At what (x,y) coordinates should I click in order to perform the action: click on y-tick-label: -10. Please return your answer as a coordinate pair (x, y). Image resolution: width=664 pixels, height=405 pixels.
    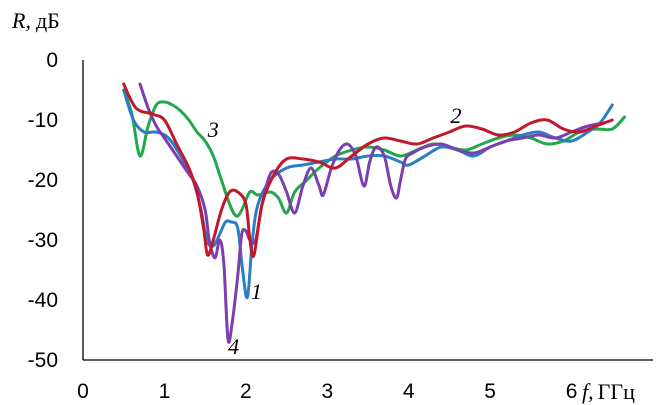
    Looking at the image, I should click on (43, 120).